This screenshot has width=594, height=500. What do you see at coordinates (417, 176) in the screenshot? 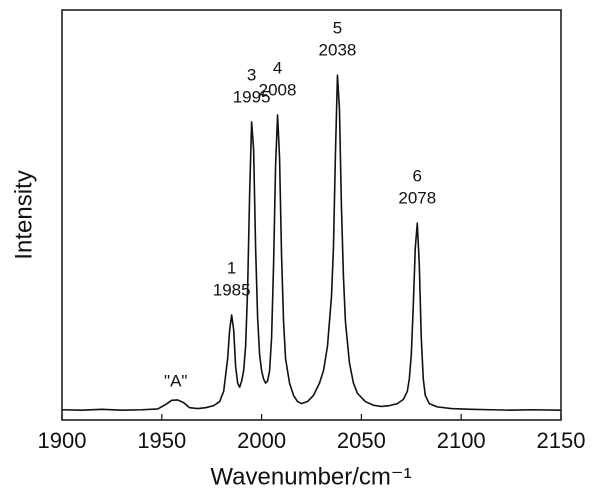
I see `peak-number: 6` at bounding box center [417, 176].